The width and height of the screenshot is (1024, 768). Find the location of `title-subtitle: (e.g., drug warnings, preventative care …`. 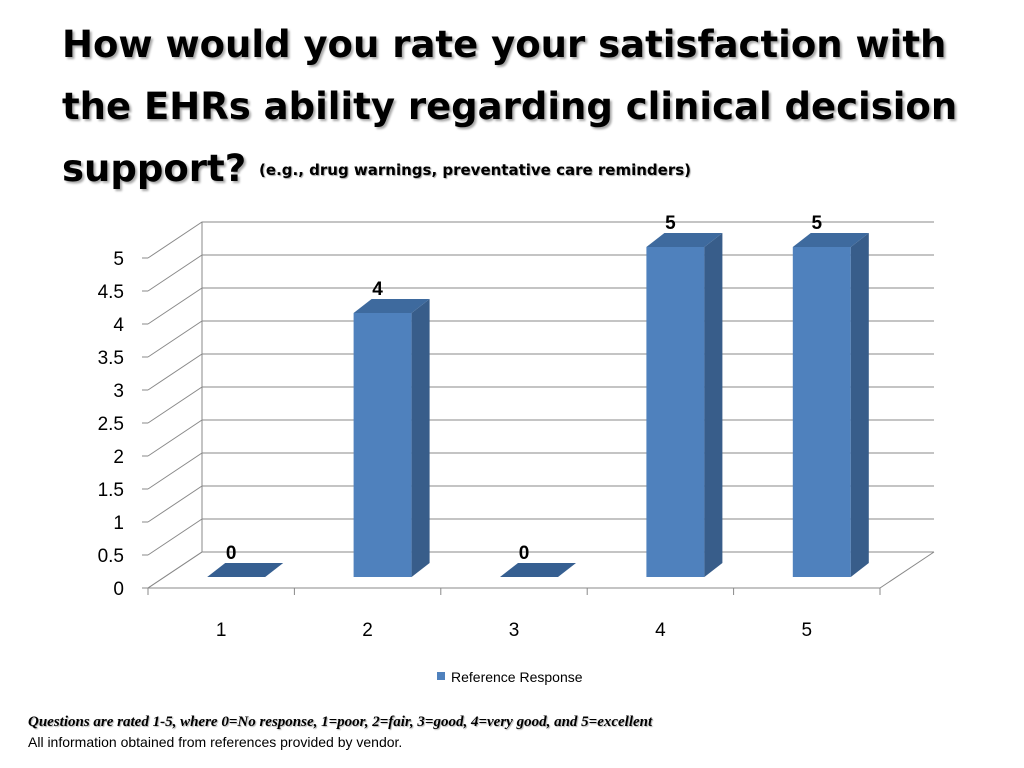

title-subtitle: (e.g., drug warnings, preventative care … is located at coordinates (475, 170).